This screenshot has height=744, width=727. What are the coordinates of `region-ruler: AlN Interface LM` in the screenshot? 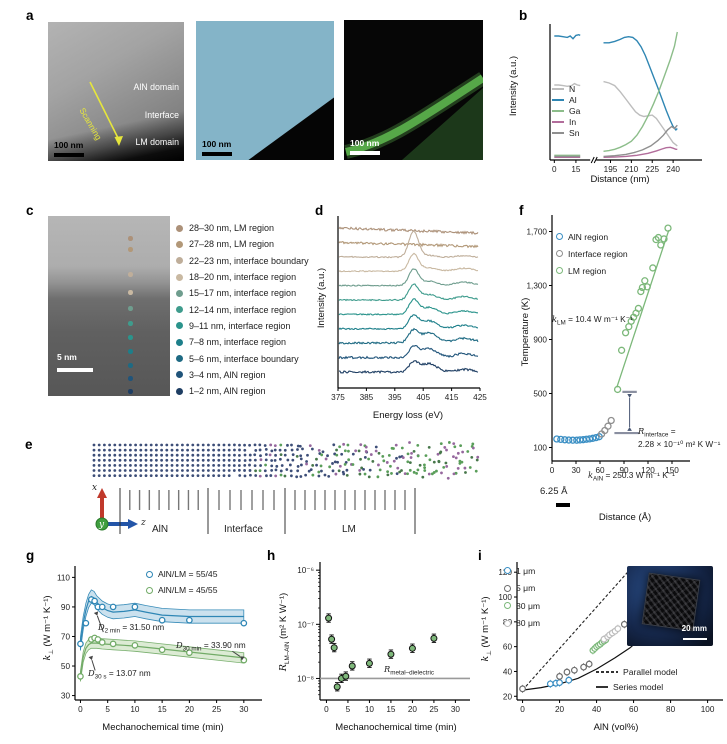 It's located at (273, 512).